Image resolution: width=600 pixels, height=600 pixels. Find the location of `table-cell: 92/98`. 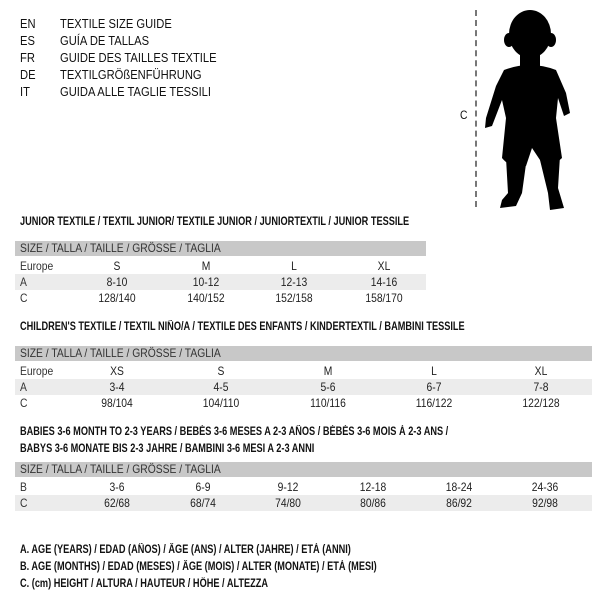

table-cell: 92/98 is located at coordinates (545, 503).